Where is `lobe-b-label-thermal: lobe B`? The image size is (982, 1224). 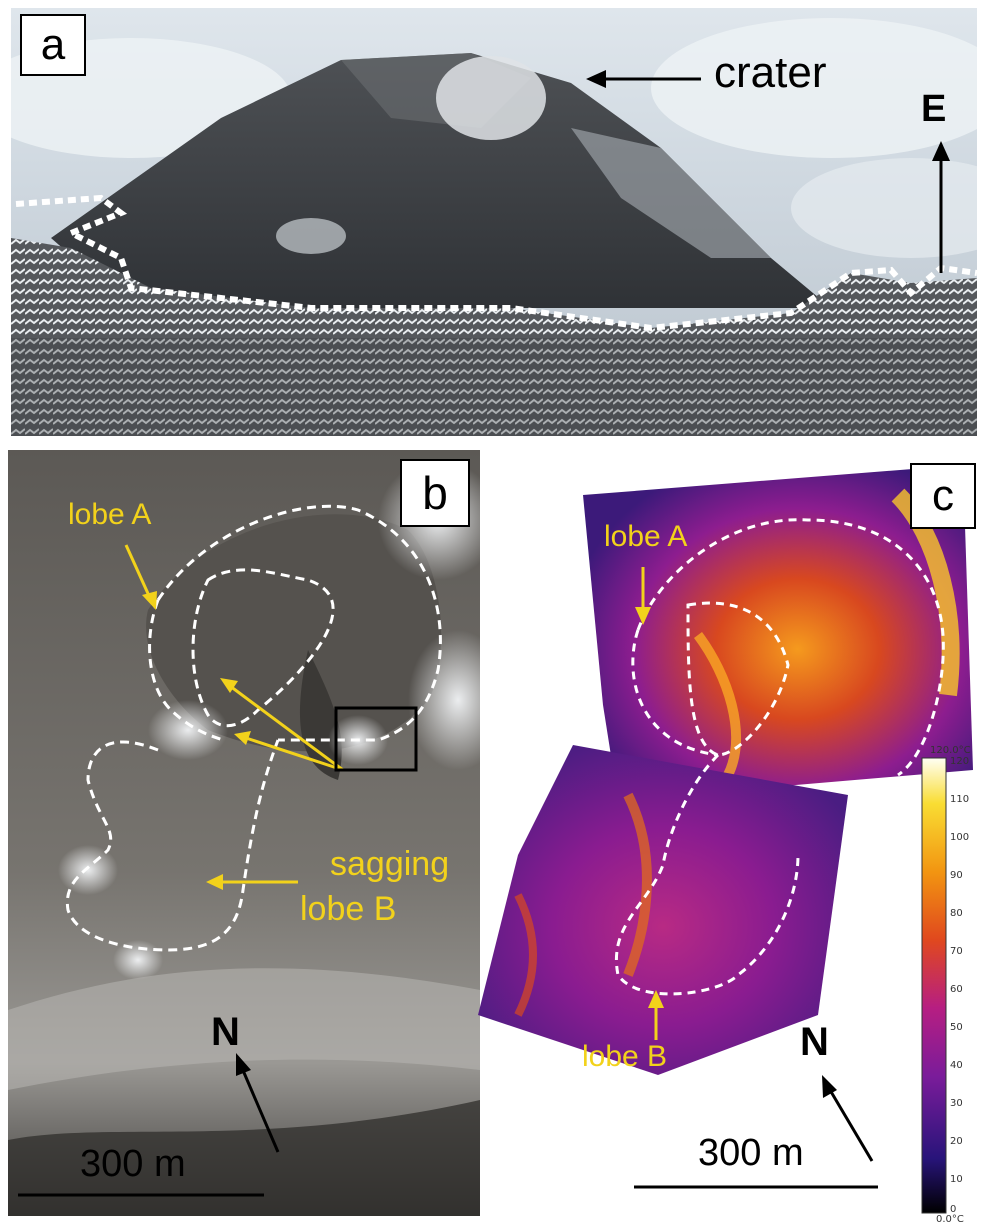
lobe-b-label-thermal: lobe B is located at coordinates (625, 1056).